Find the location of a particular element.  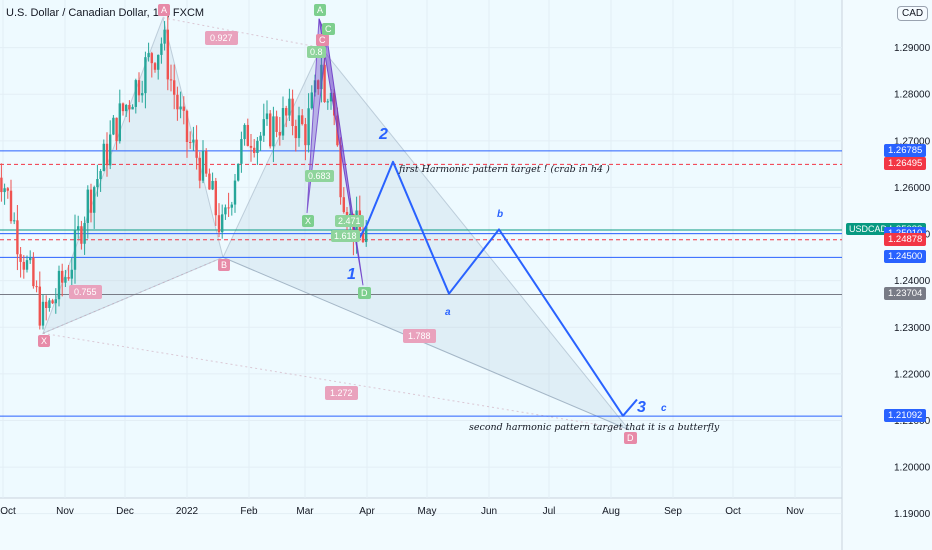

x-tick-label: Sep is located at coordinates (673, 511).